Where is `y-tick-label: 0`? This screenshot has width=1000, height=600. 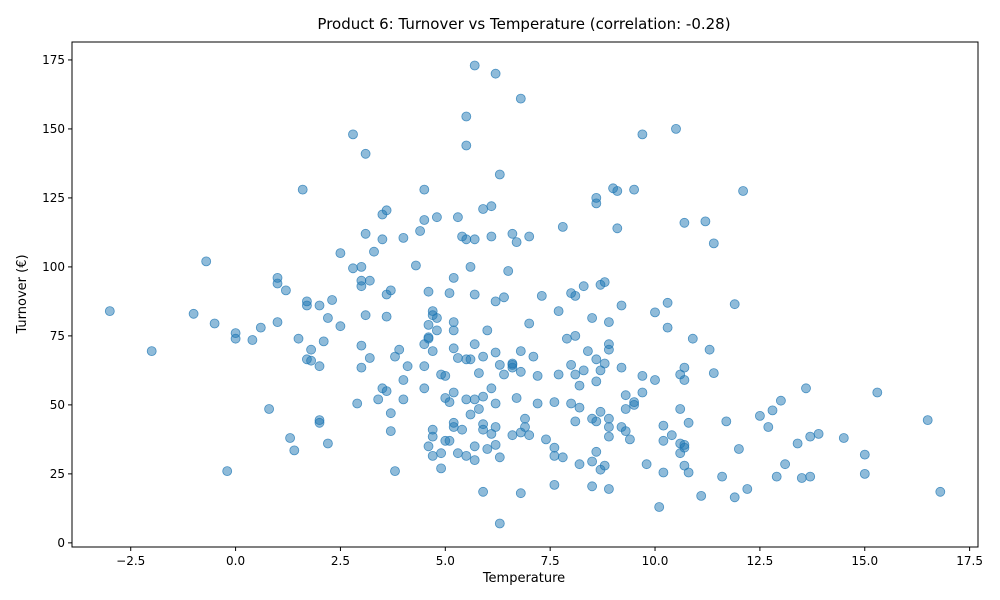 y-tick-label: 0 is located at coordinates (61, 543).